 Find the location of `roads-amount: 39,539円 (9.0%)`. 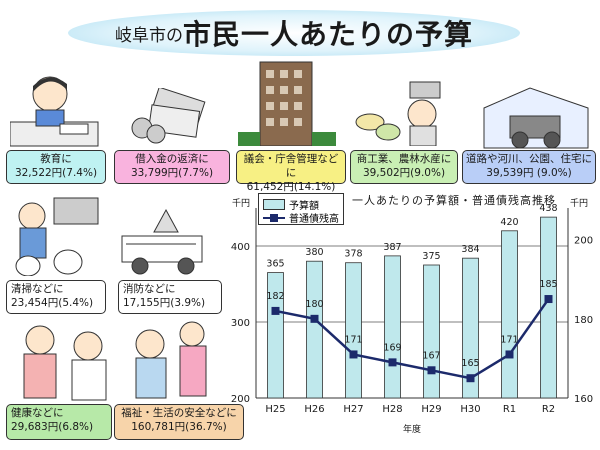

roads-amount: 39,539円 (9.0%) is located at coordinates (529, 173).